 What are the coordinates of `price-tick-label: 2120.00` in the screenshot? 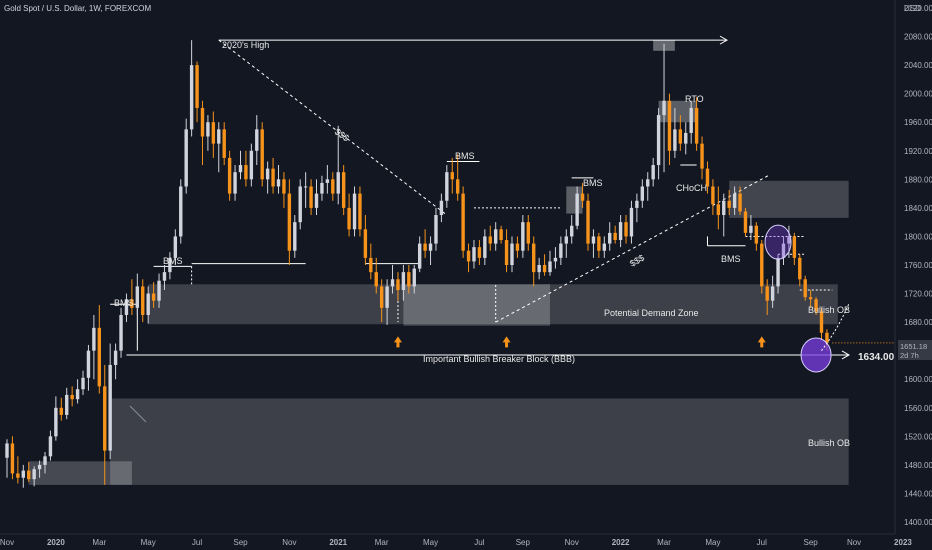 It's located at (918, 8).